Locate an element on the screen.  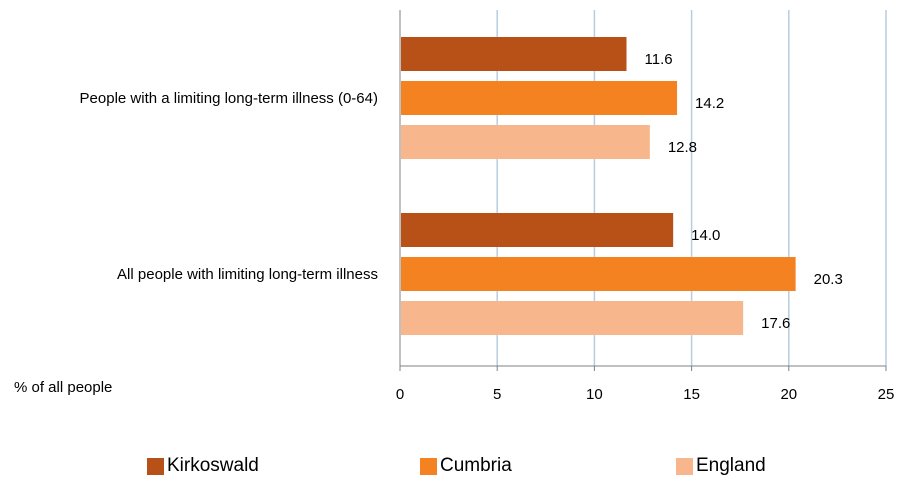
x-tick-label: 20 is located at coordinates (788, 394).